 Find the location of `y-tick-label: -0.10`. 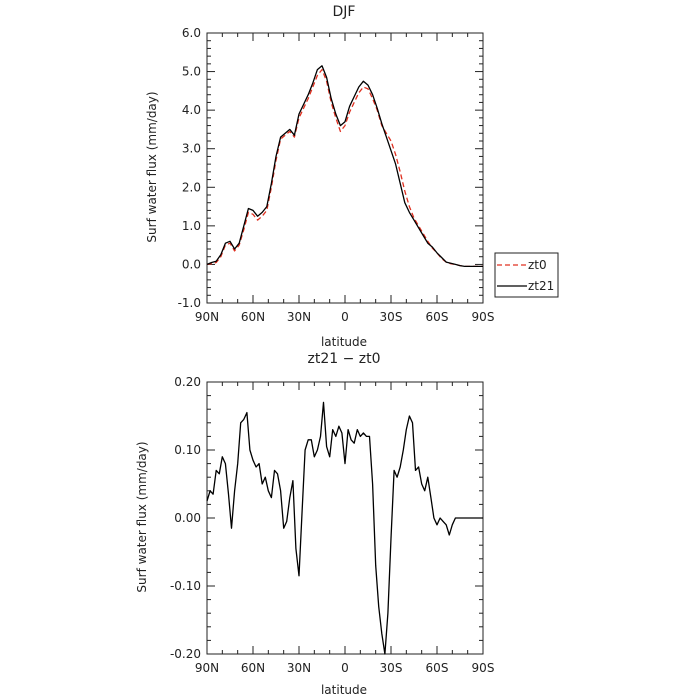

y-tick-label: -0.10 is located at coordinates (185, 586).